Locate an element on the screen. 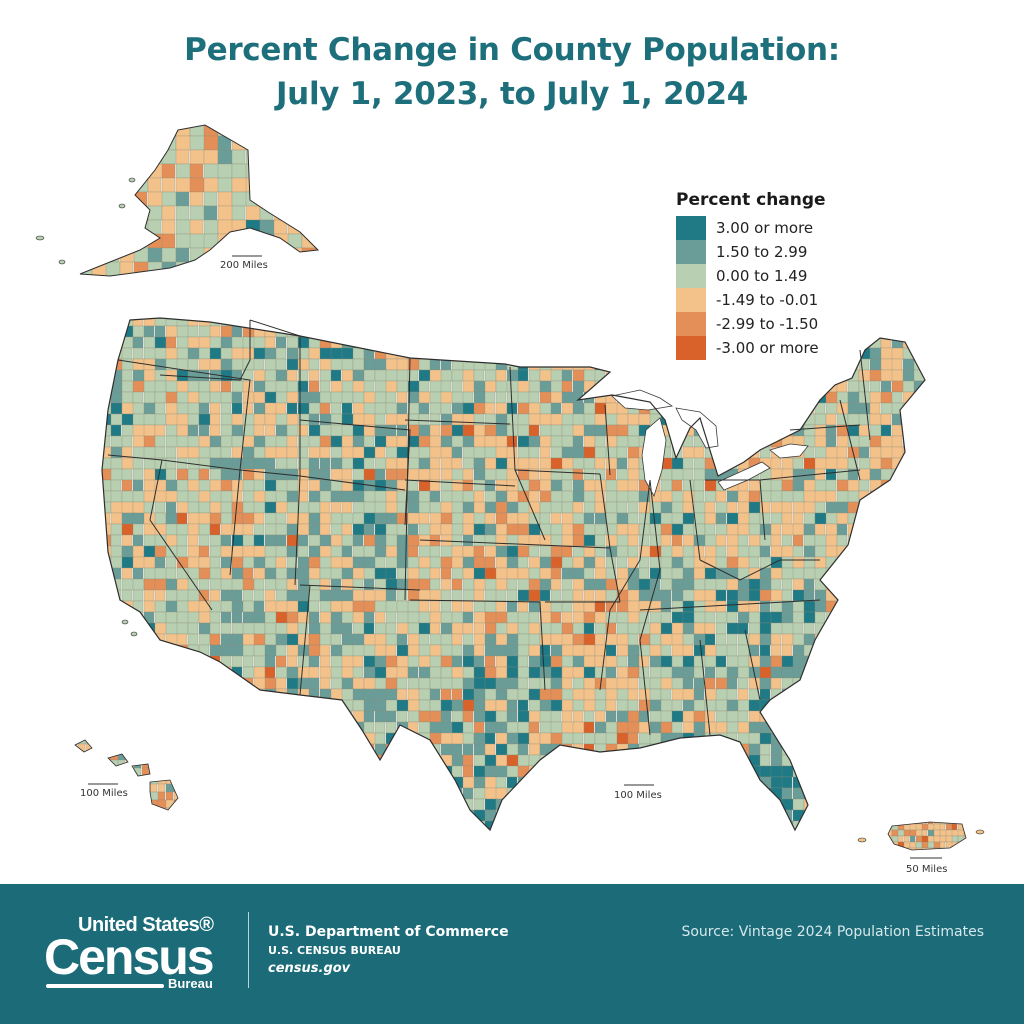  legend-item: 1.50 to 2.99 is located at coordinates (761, 252).